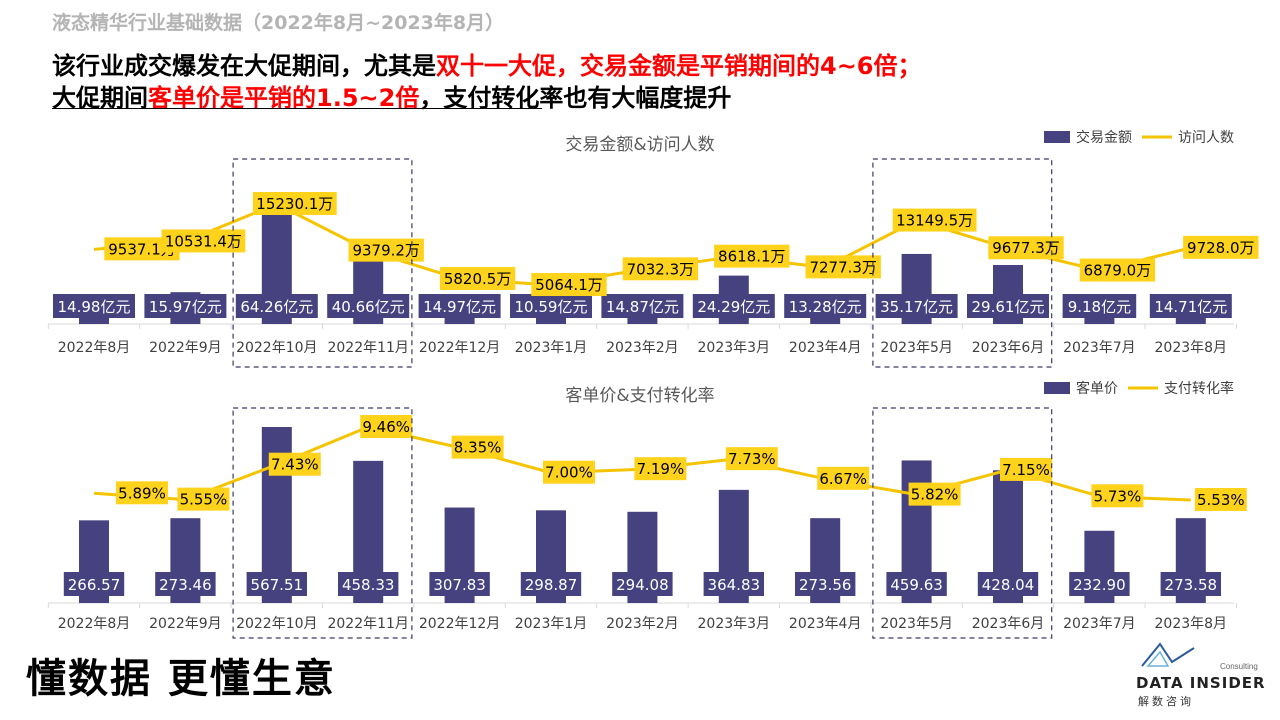 The image size is (1280, 720). Describe the element at coordinates (391, 95) in the screenshot. I see `headline-line-2: 大促期间客单价是平销的1.5~2倍，支付转化率也有大幅度提升` at that location.